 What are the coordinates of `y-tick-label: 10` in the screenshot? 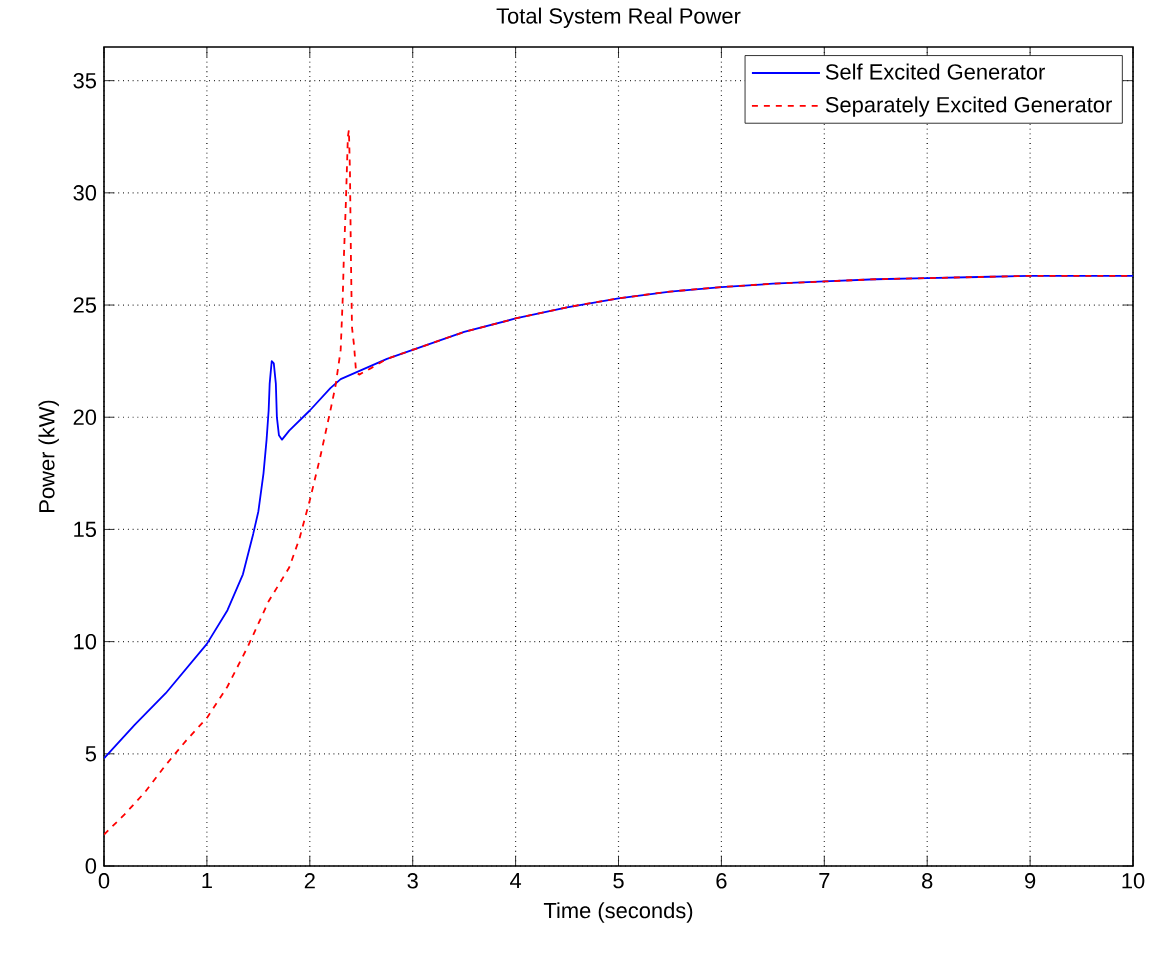 It's located at (85, 641).